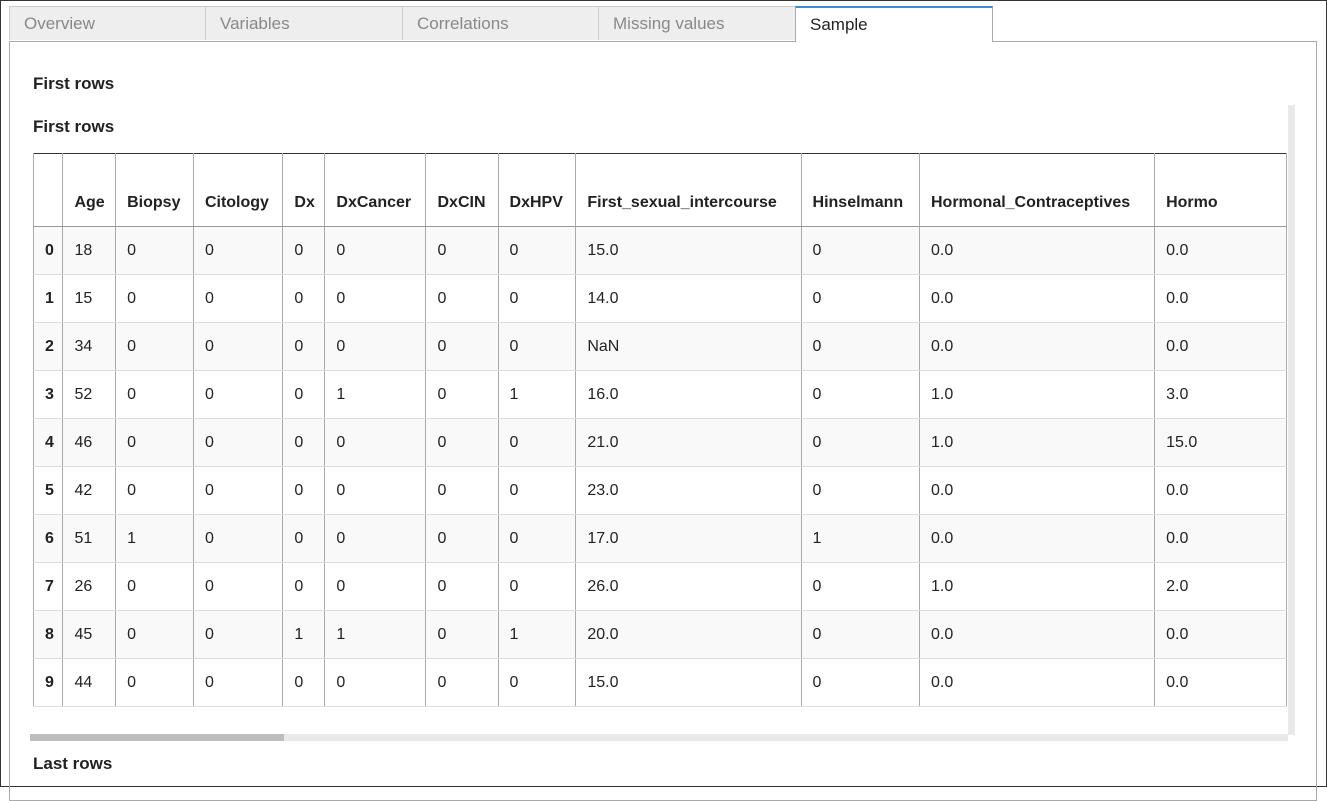  I want to click on table-row: 4 46 0 0 0 0 0 0 21.0 0 1.0 15.0, so click(660, 442).